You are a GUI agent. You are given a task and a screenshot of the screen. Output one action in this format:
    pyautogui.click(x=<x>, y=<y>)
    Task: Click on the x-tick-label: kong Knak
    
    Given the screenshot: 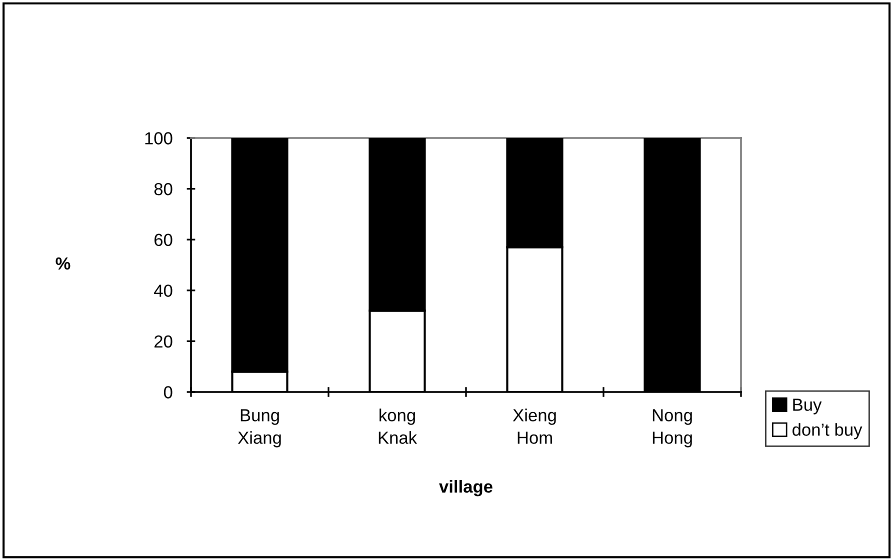 What is the action you would take?
    pyautogui.click(x=398, y=426)
    